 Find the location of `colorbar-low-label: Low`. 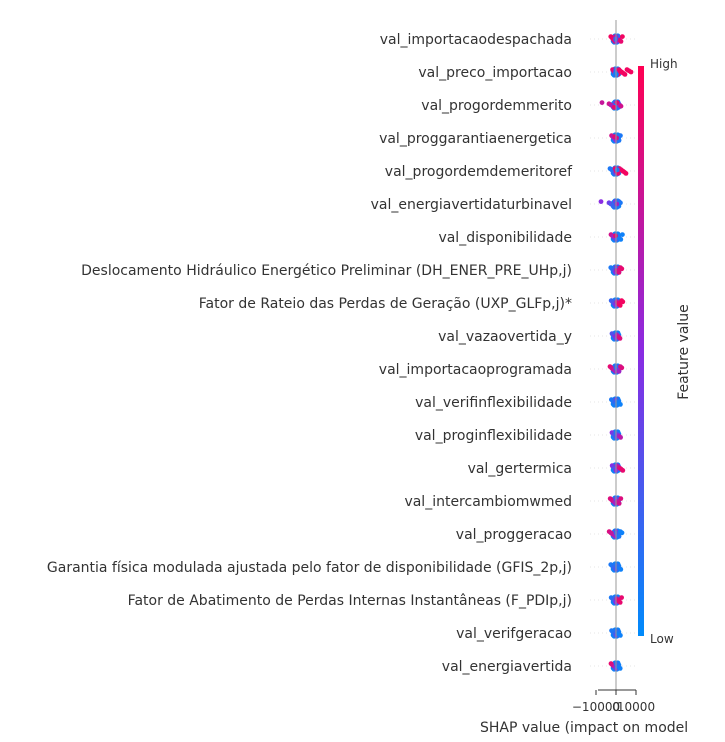

colorbar-low-label: Low is located at coordinates (662, 639).